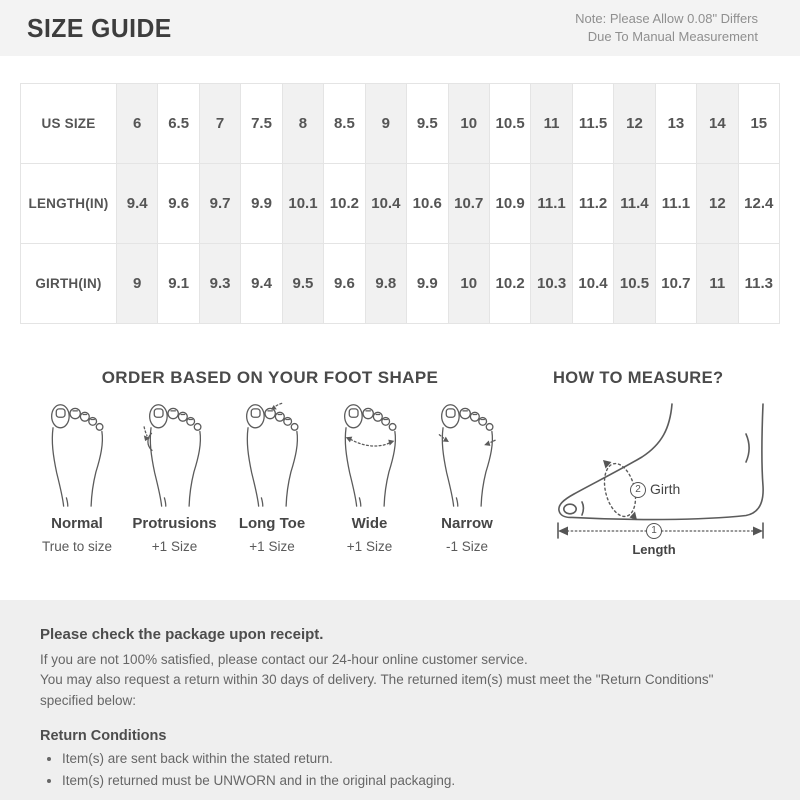 The height and width of the screenshot is (800, 800). I want to click on size-table-cell: 9.3, so click(220, 283).